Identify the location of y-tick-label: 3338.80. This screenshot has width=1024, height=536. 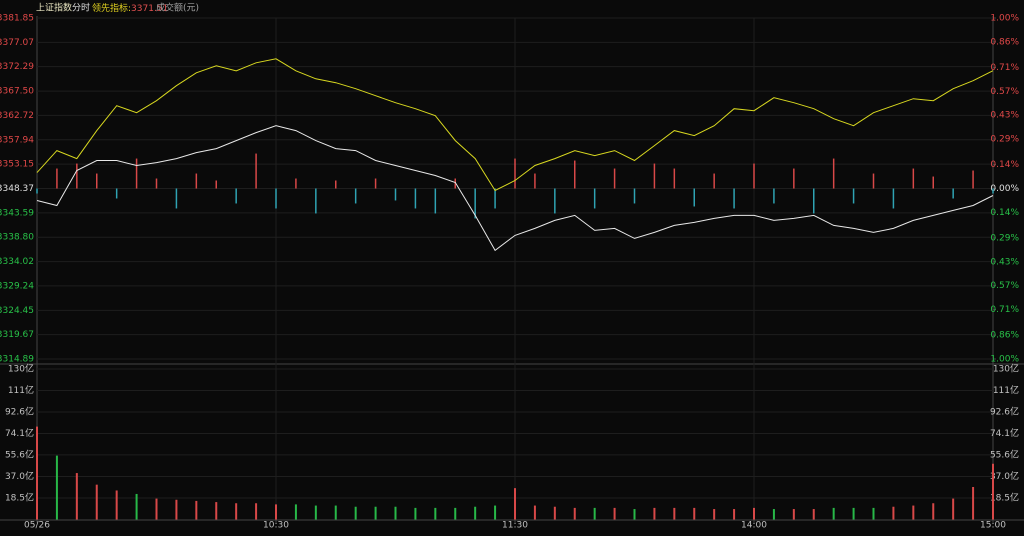
(17, 238).